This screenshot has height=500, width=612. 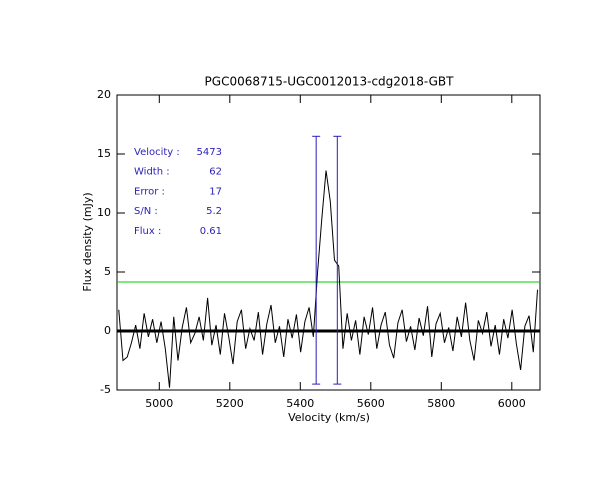 I want to click on x-tick-label: 5000, so click(x=159, y=403).